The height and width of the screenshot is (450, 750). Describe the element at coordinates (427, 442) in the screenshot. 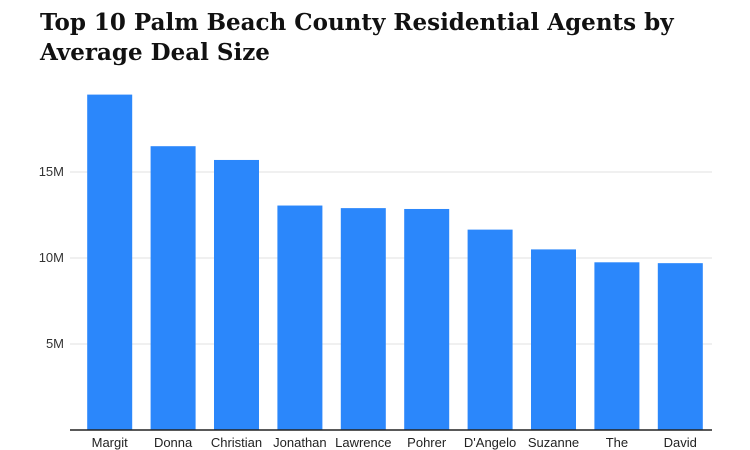

I see `x-category-label: Pohrer` at that location.